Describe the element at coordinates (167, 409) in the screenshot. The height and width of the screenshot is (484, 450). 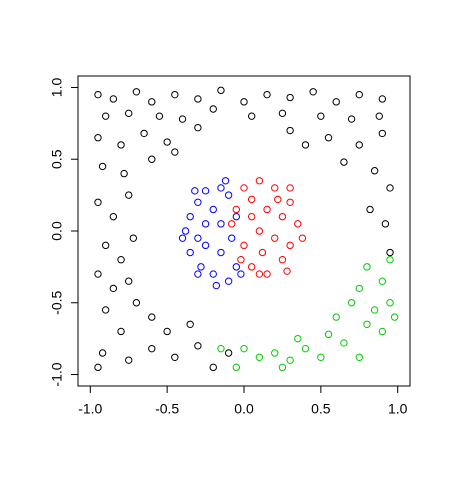
I see `x-tick-label: -0.5` at that location.